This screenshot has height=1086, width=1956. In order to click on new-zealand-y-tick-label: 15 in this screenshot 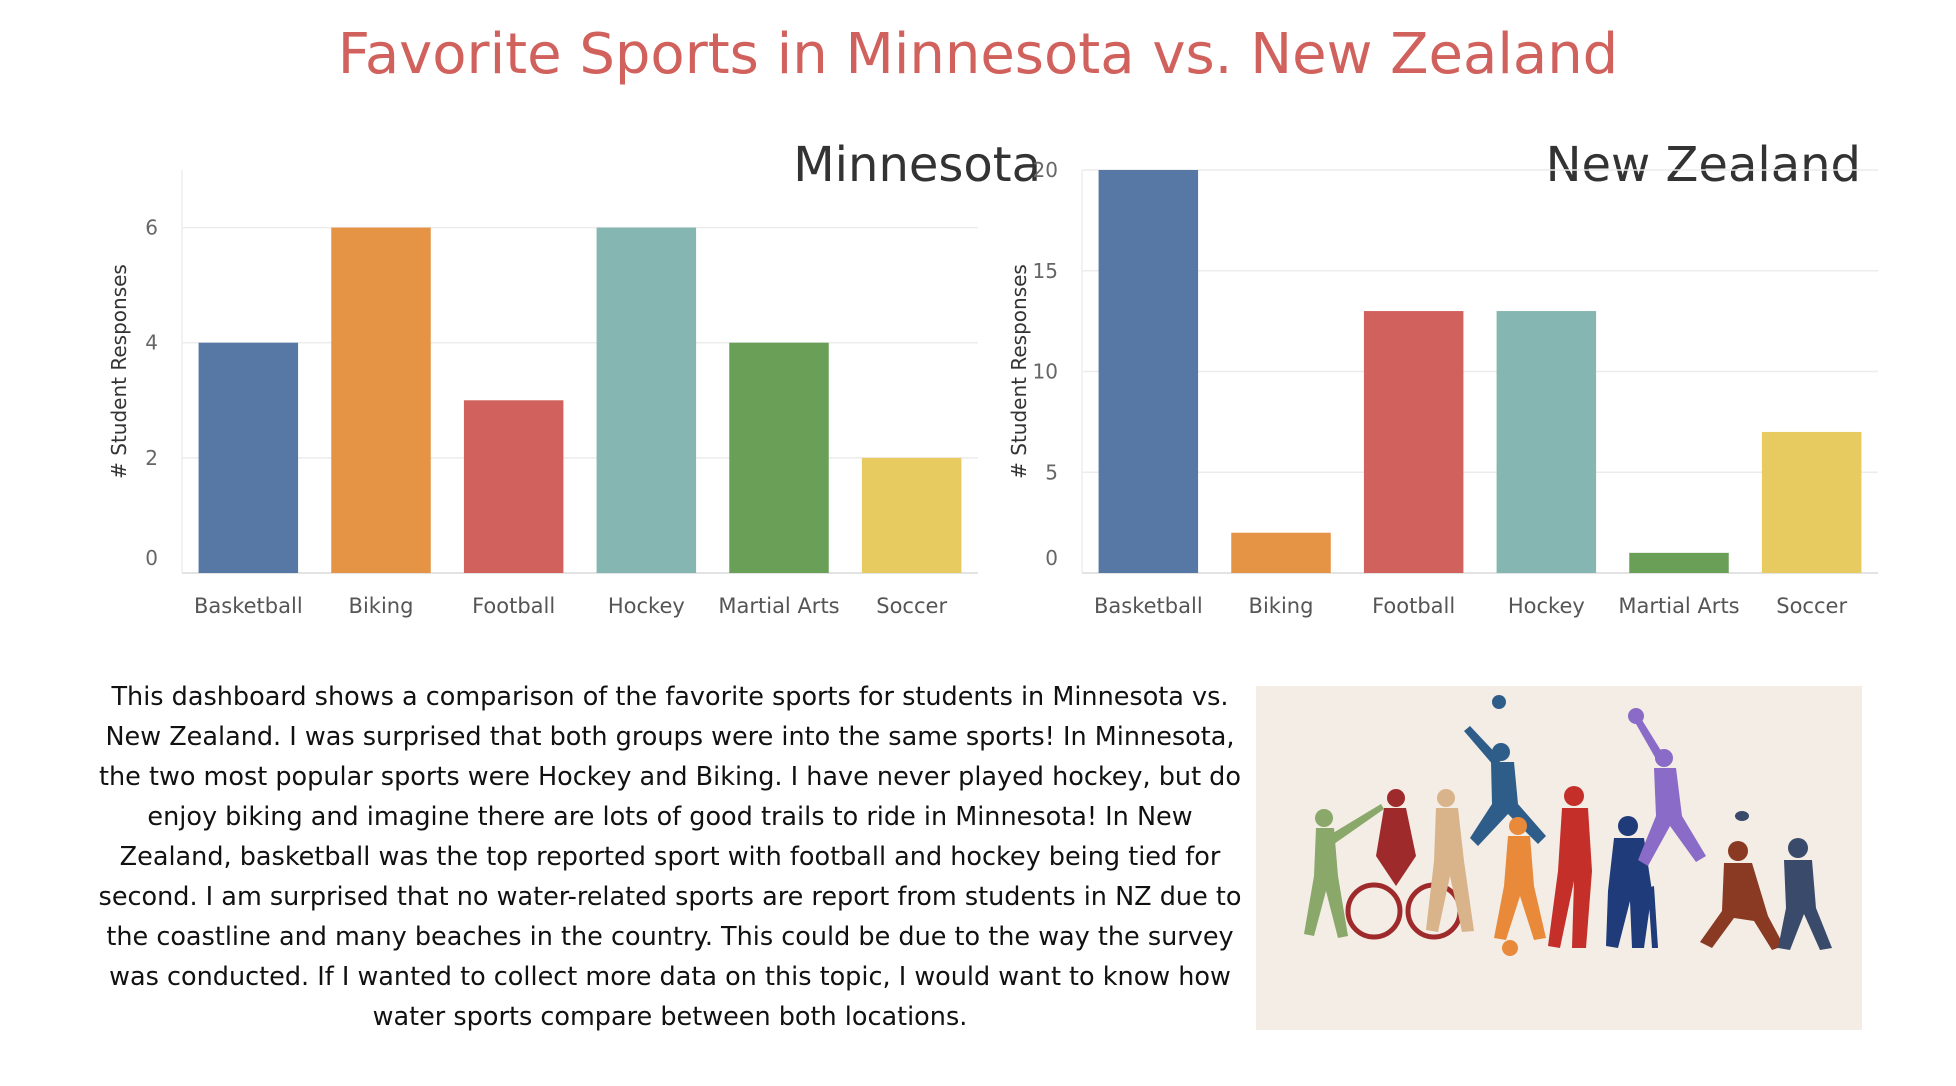, I will do `click(1045, 271)`.